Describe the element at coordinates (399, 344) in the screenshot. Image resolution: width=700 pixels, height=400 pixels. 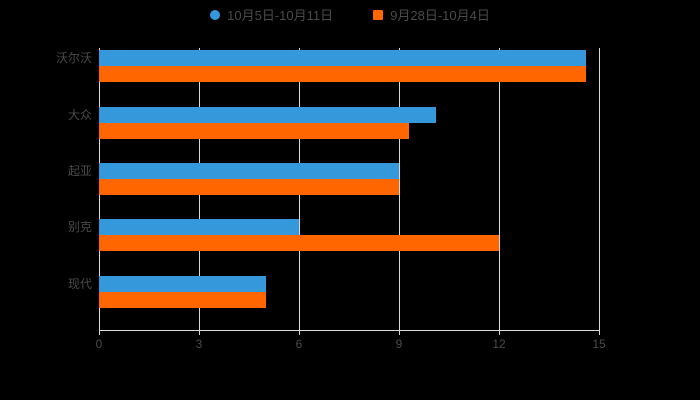
I see `x-tick-label-9: 9` at that location.